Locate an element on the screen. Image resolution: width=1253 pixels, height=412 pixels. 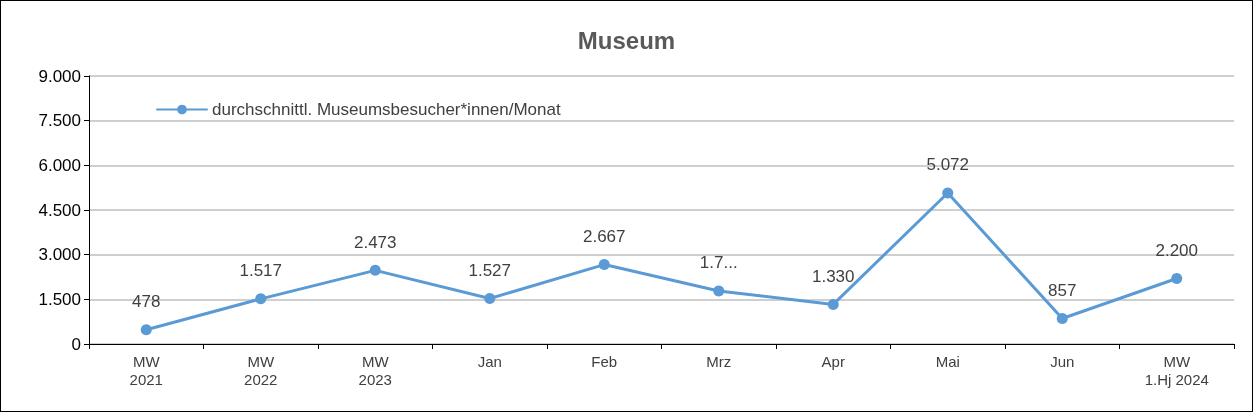
data-label: 857 is located at coordinates (1062, 290).